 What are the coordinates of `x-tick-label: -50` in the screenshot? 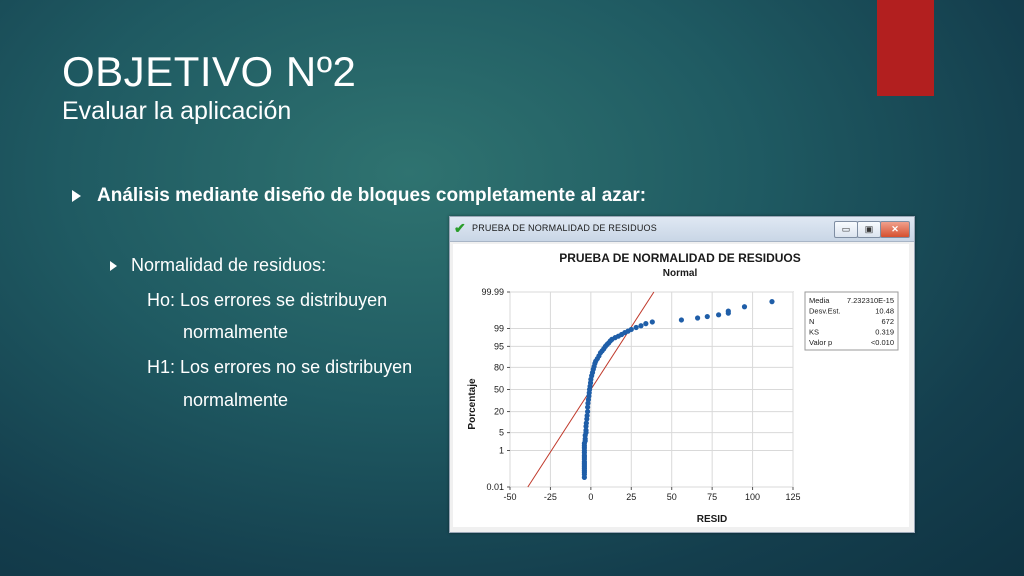 It's located at (509, 497).